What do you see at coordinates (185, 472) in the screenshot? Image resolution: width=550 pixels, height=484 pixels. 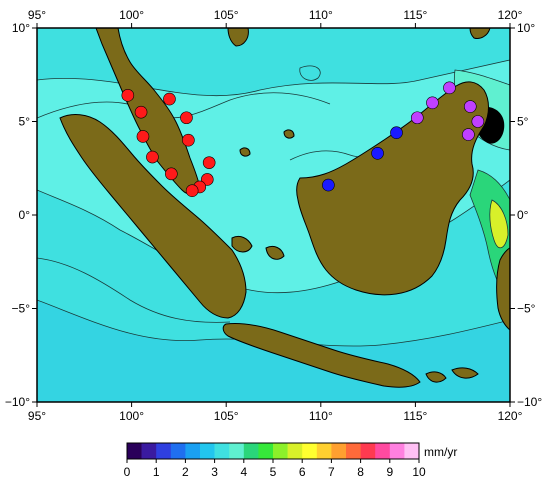 I see `colorbar-tick-label: 2` at bounding box center [185, 472].